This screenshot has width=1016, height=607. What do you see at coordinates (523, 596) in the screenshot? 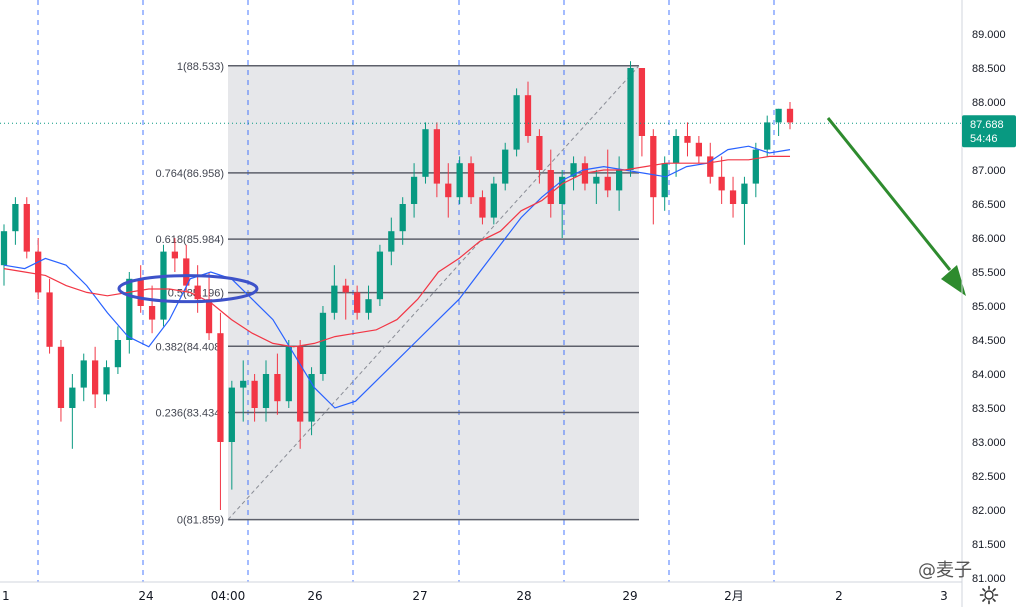
I see `time-tick-label: 28` at bounding box center [523, 596].